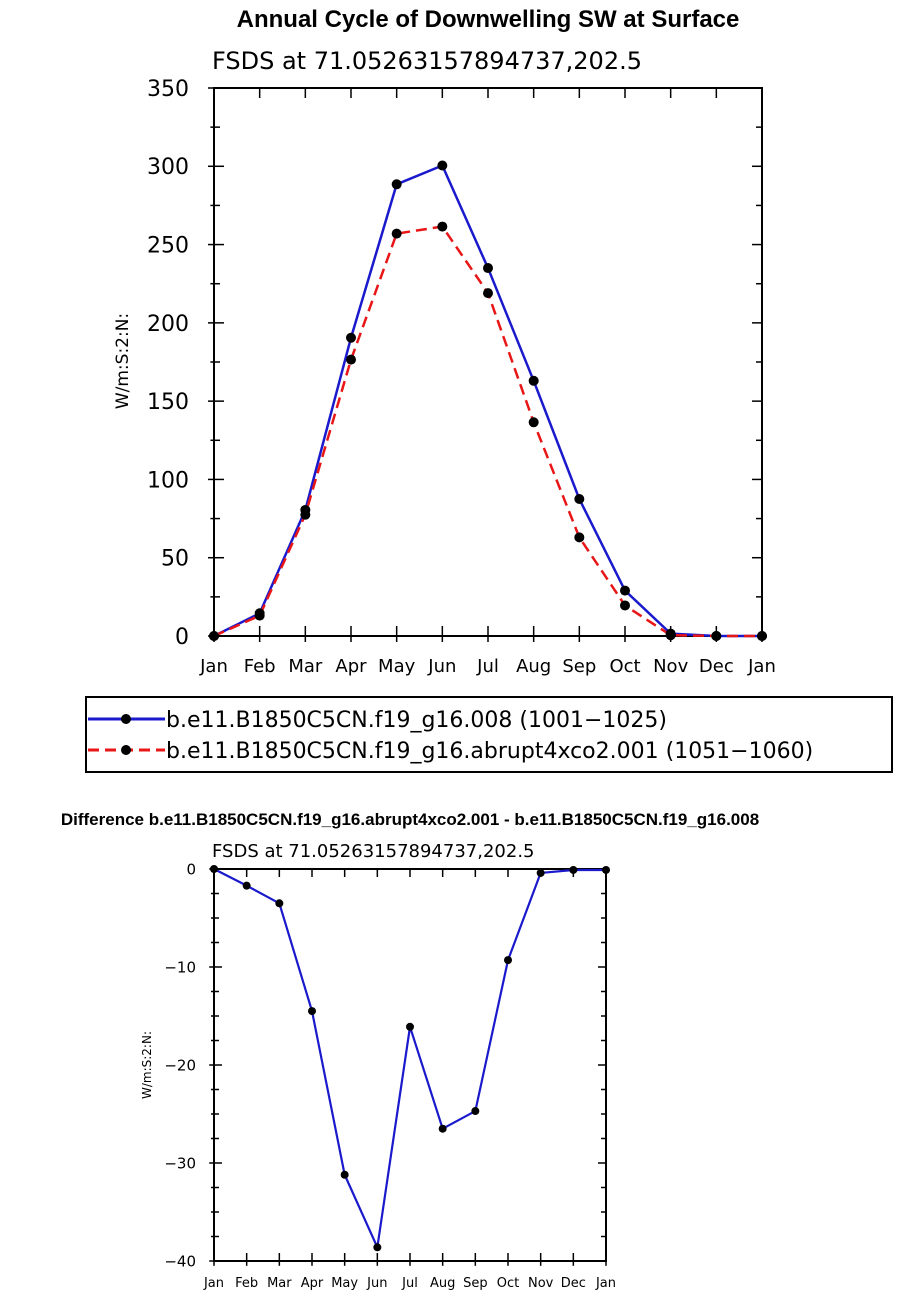 The image size is (899, 1301). I want to click on chart1-ytick-label: 0, so click(182, 637).